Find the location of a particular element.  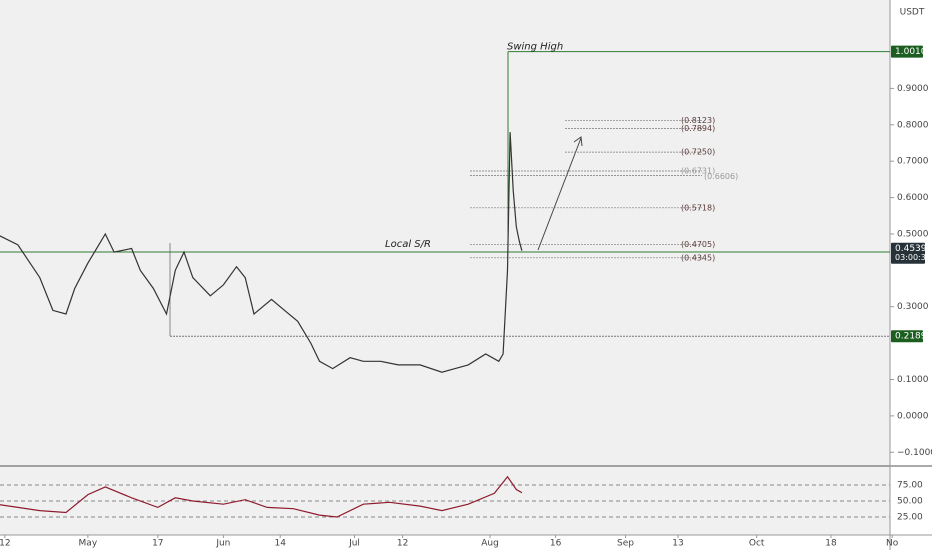

rsi-tick-label: 25.00 is located at coordinates (910, 518).